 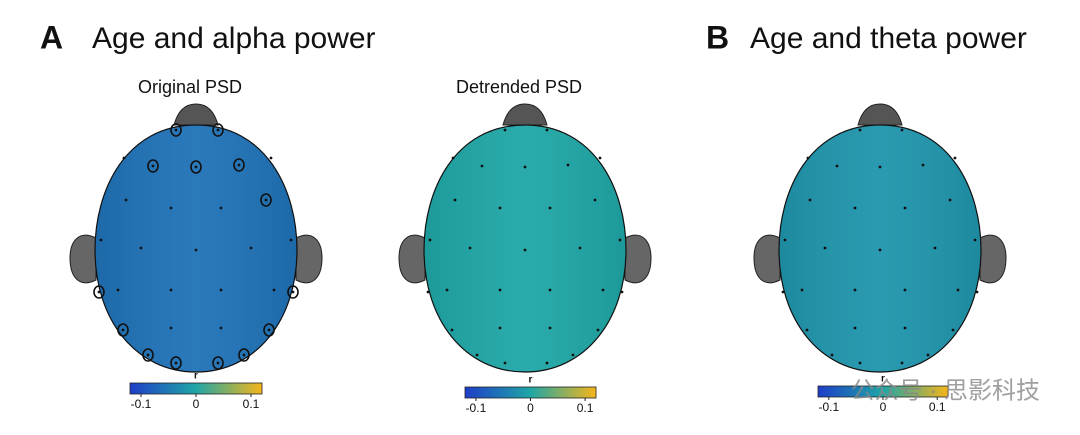 I want to click on panel-title: Age and theta power, so click(x=888, y=38).